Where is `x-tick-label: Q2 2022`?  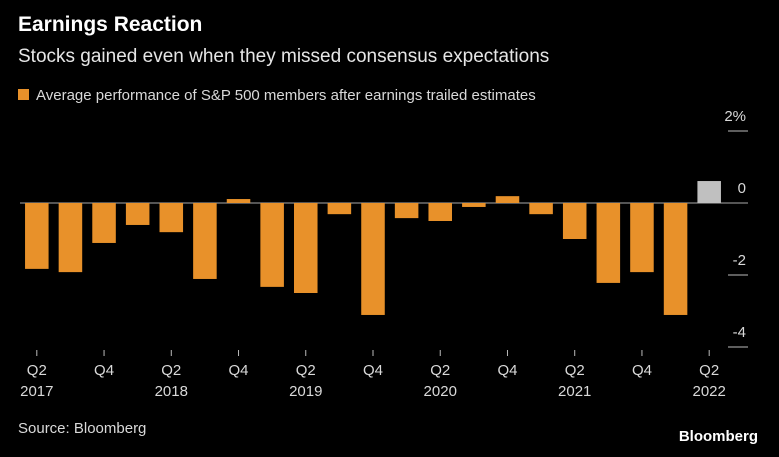
x-tick-label: Q2 2022 is located at coordinates (709, 381).